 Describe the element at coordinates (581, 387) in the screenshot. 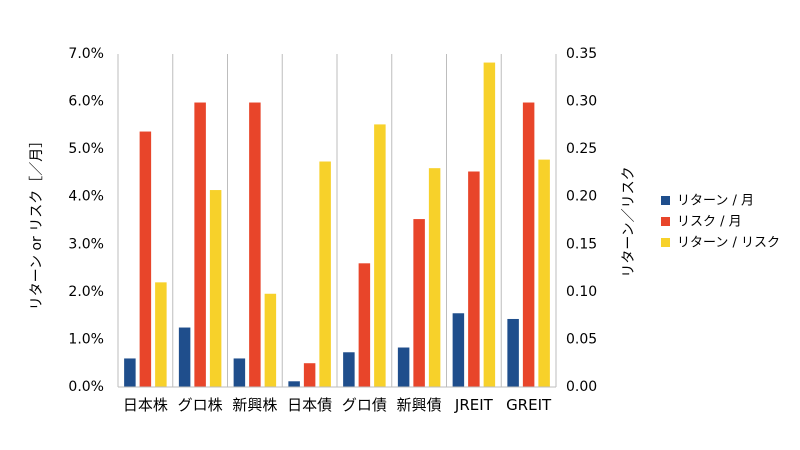

I see `right-tick-label: 0.00` at that location.